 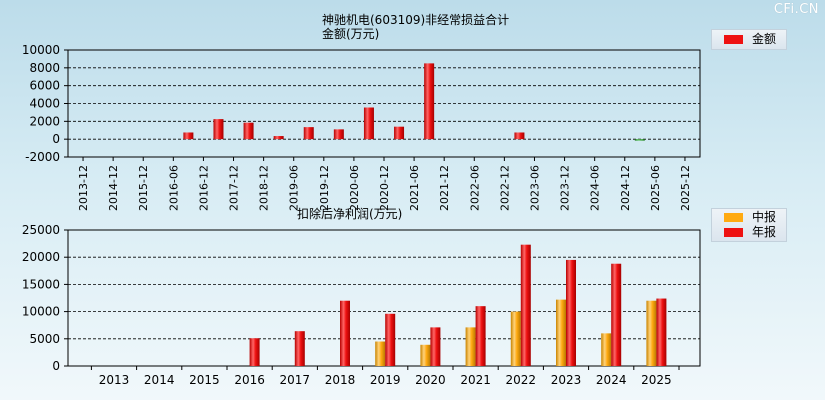 I want to click on chart1-xtick-label: 2023-06, so click(x=534, y=188).